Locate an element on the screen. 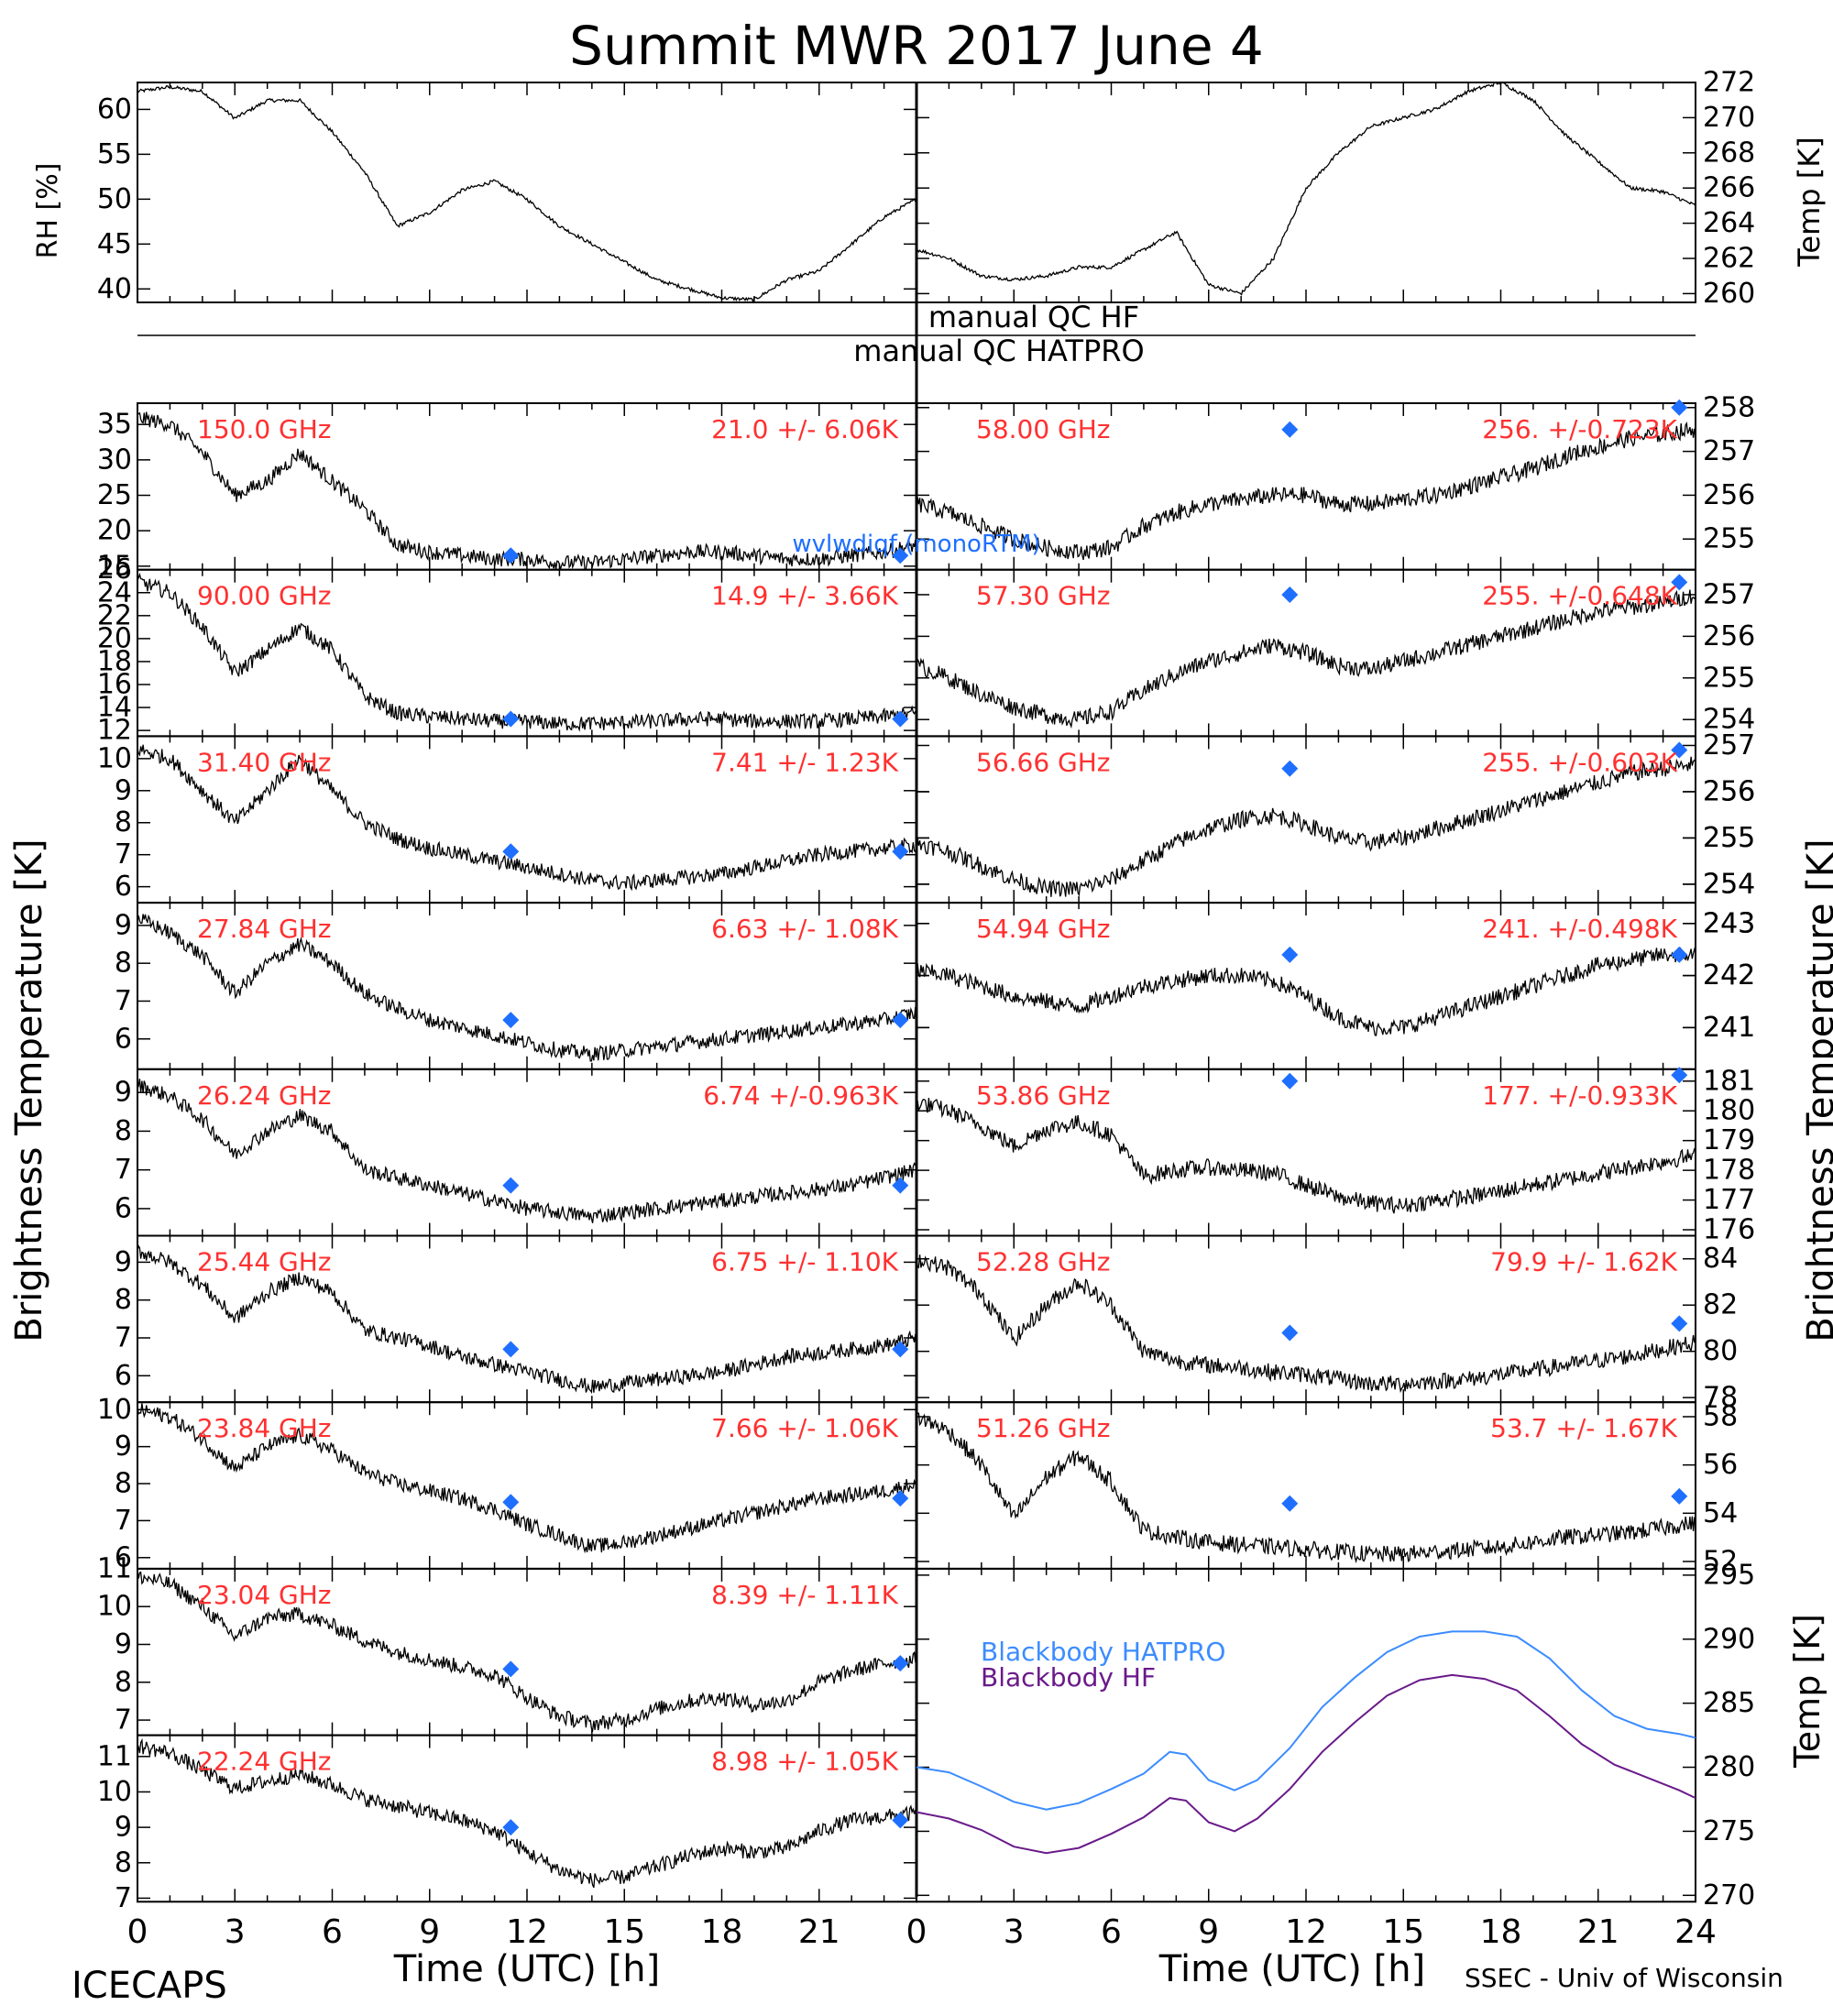  lp3-ytick-label: 9 is located at coordinates (123, 925).